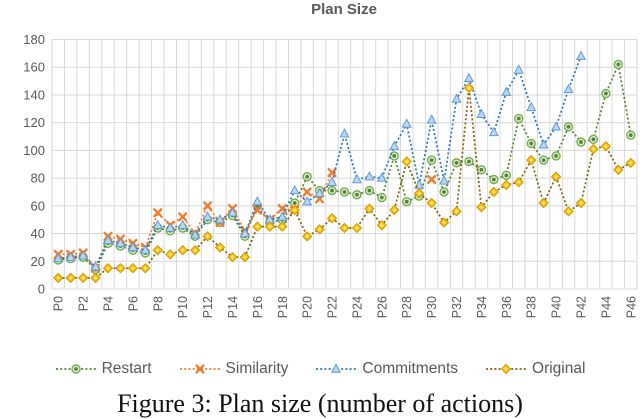 The height and width of the screenshot is (419, 640). Describe the element at coordinates (432, 307) in the screenshot. I see `x-tick-label: P30` at that location.